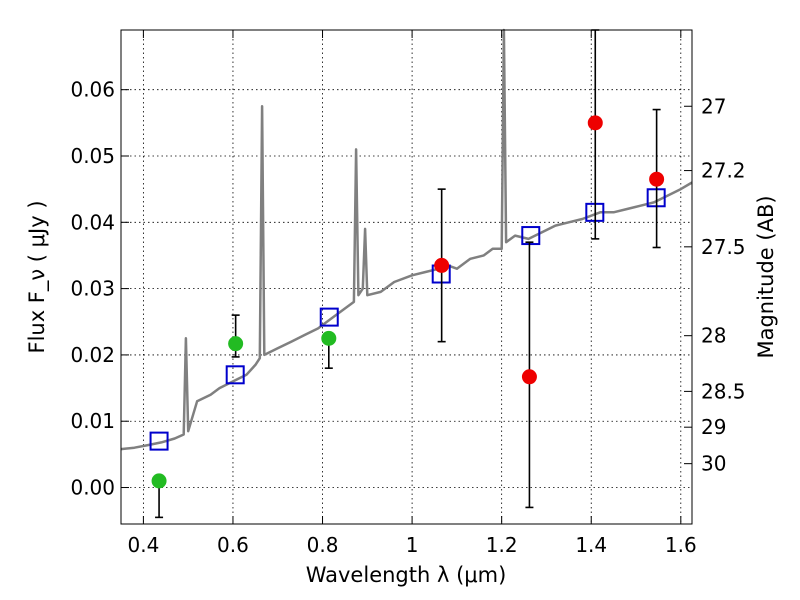 This screenshot has height=600, width=800. I want to click on x-tick-label: 1, so click(412, 545).